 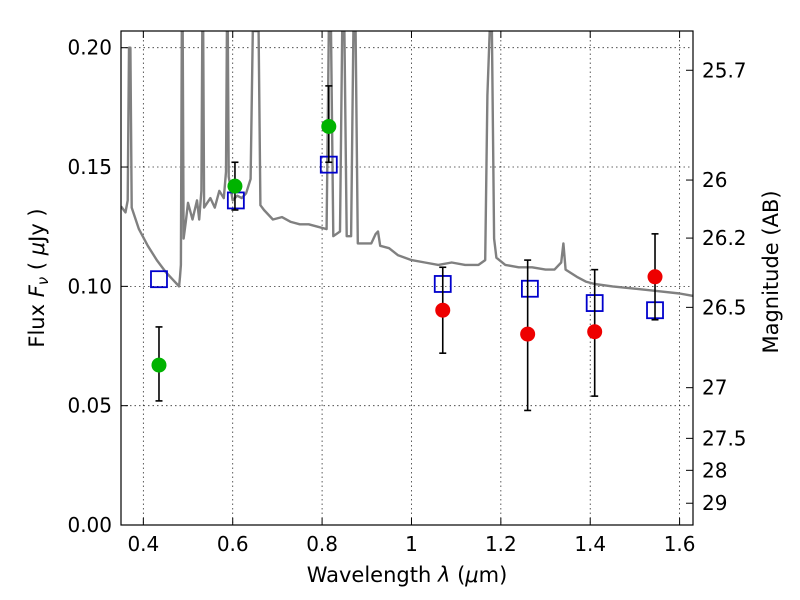 I want to click on y2-tick-label: 25.7, so click(x=724, y=70).